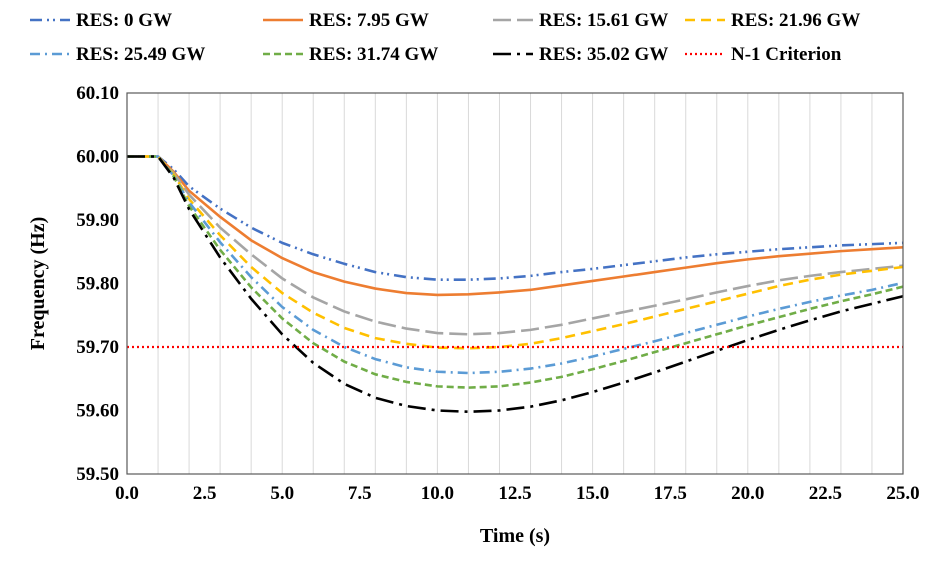  I want to click on y-tick-label: 60.10, so click(97, 93).